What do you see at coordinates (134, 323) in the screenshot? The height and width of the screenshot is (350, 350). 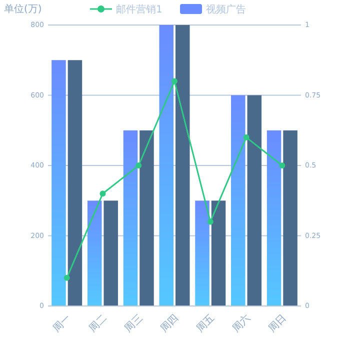 I see `x-tick-label: 周三` at bounding box center [134, 323].